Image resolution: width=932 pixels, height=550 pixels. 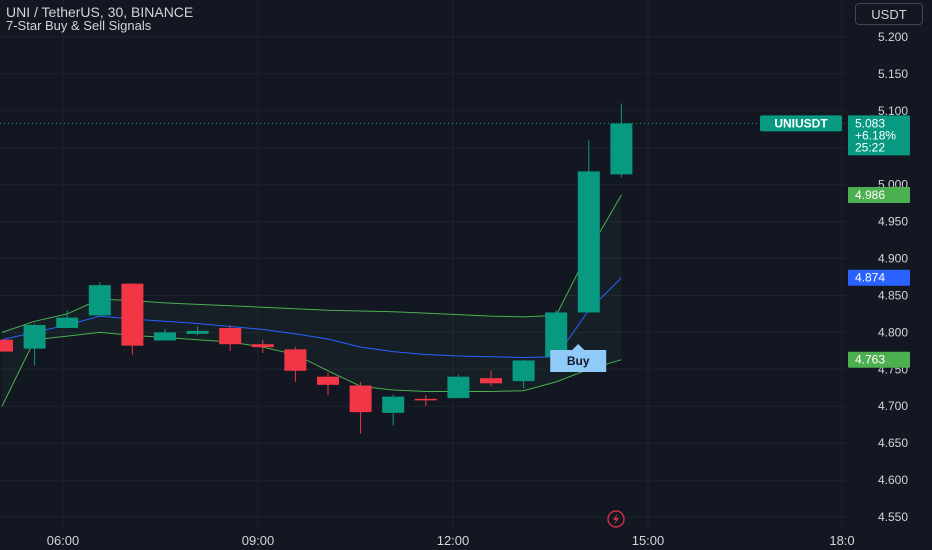 What do you see at coordinates (870, 123) in the screenshot?
I see `price-marker-text: 5.083` at bounding box center [870, 123].